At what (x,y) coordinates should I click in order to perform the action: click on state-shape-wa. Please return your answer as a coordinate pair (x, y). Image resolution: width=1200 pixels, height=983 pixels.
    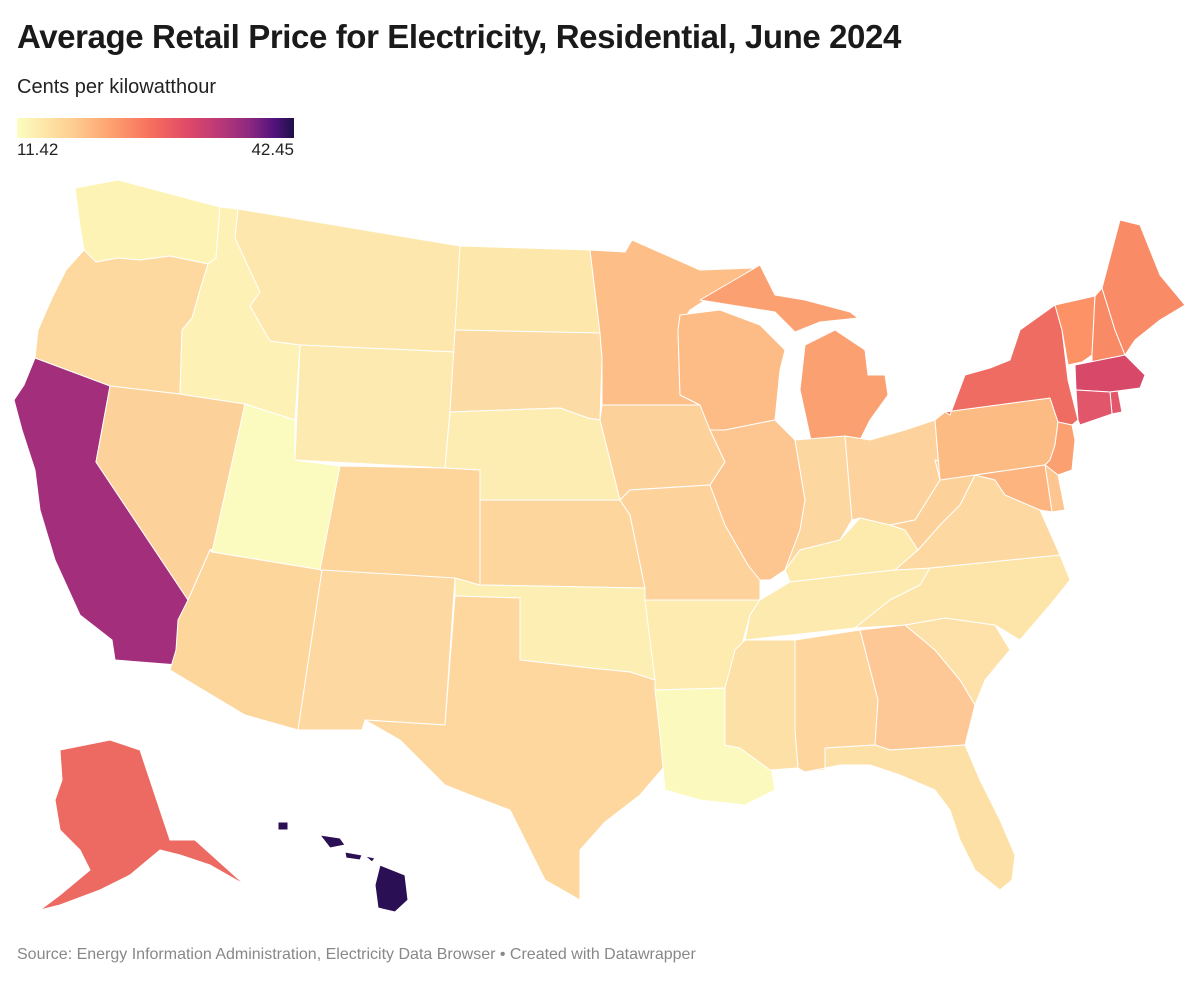
    Looking at the image, I should click on (147, 222).